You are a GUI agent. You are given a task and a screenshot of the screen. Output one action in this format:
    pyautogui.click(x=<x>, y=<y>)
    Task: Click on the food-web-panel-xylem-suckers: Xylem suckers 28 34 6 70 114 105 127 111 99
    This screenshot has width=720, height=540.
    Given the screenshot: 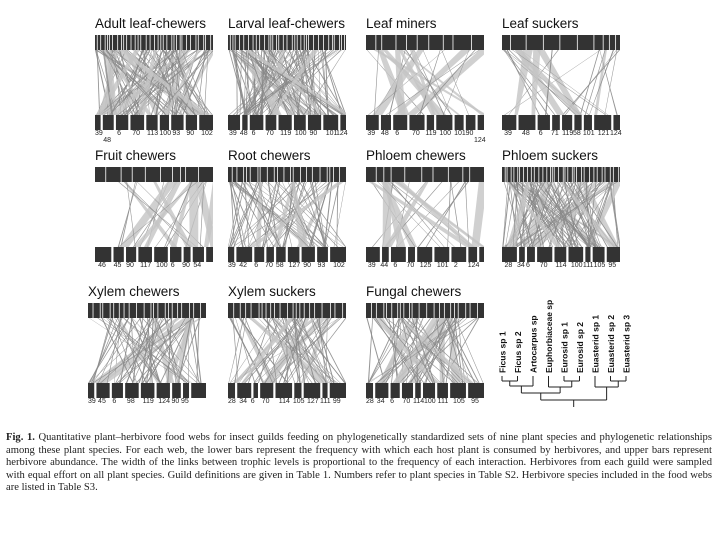 What is the action you would take?
    pyautogui.click(x=293, y=344)
    